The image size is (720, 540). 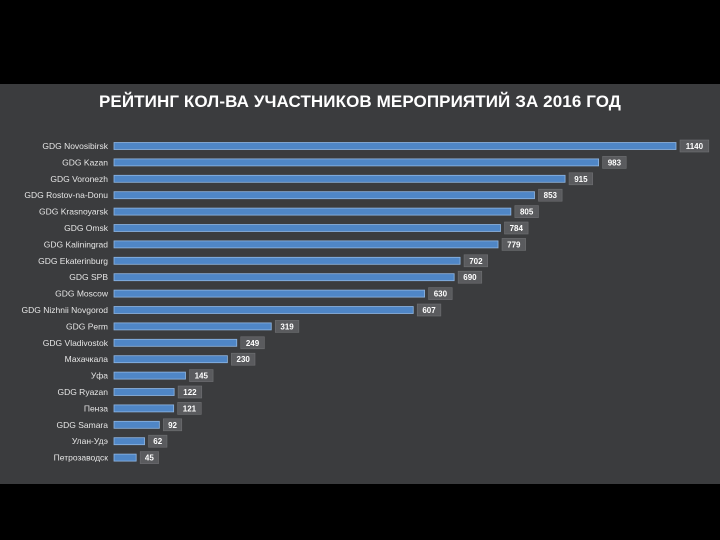 I want to click on data-label: 607, so click(x=429, y=310).